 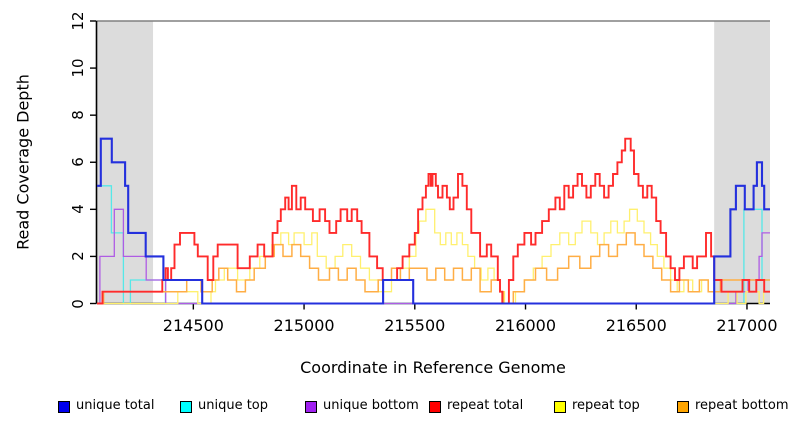 I want to click on legend-label: repeat bottom, so click(x=742, y=405).